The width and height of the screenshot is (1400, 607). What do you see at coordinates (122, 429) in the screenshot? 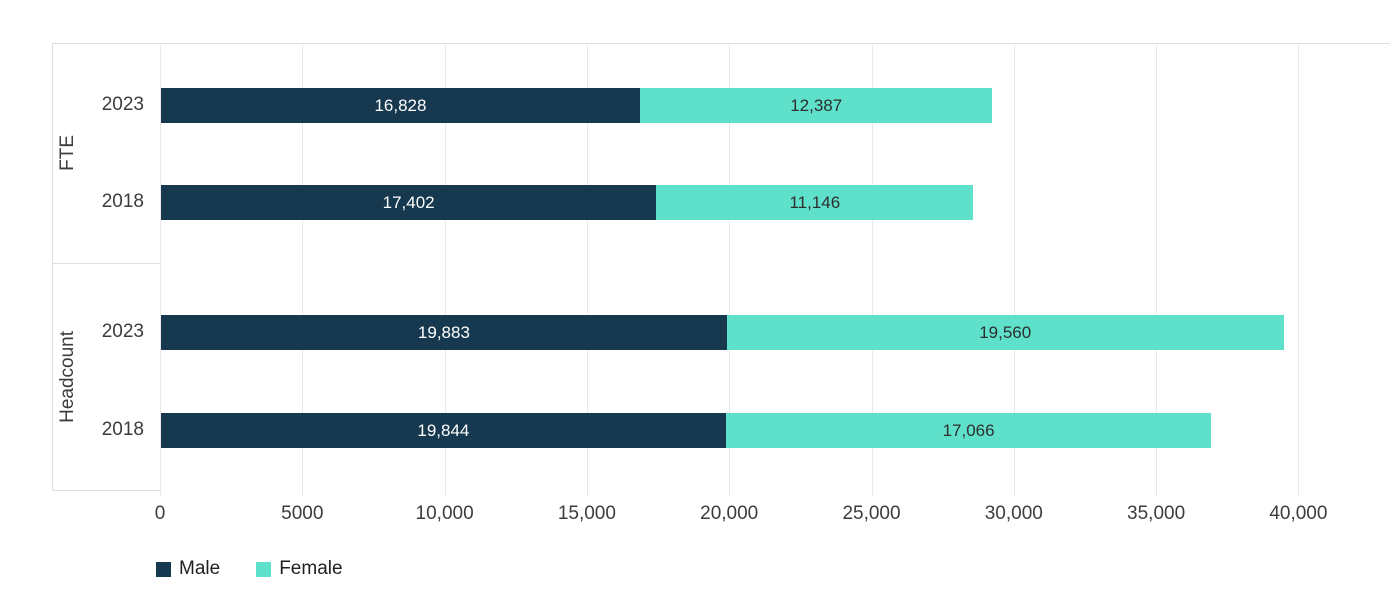
I see `row-label-headcount-2018: 2018` at bounding box center [122, 429].